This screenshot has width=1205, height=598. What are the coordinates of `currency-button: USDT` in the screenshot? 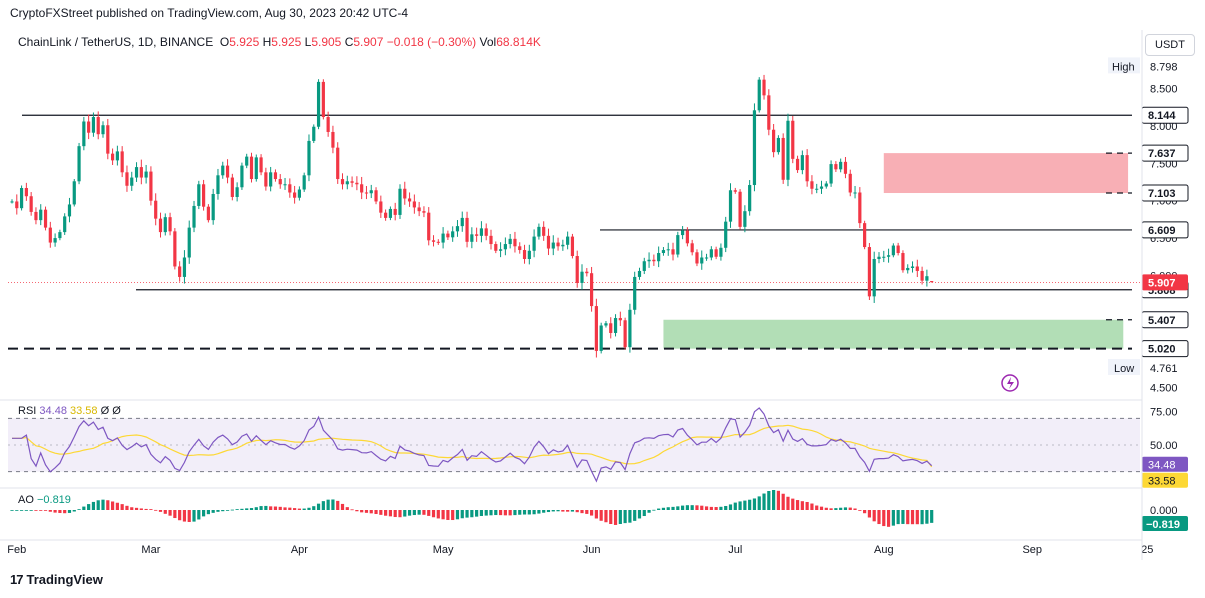 It's located at (1170, 45).